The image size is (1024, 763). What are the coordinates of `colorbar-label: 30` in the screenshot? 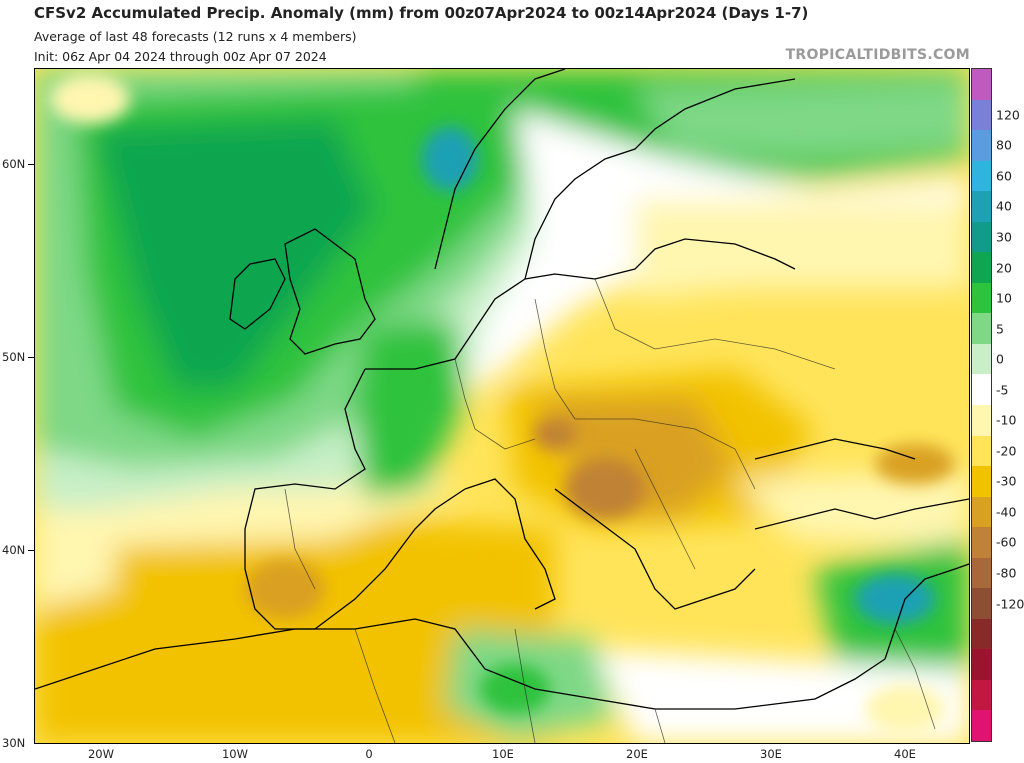 It's located at (1004, 237).